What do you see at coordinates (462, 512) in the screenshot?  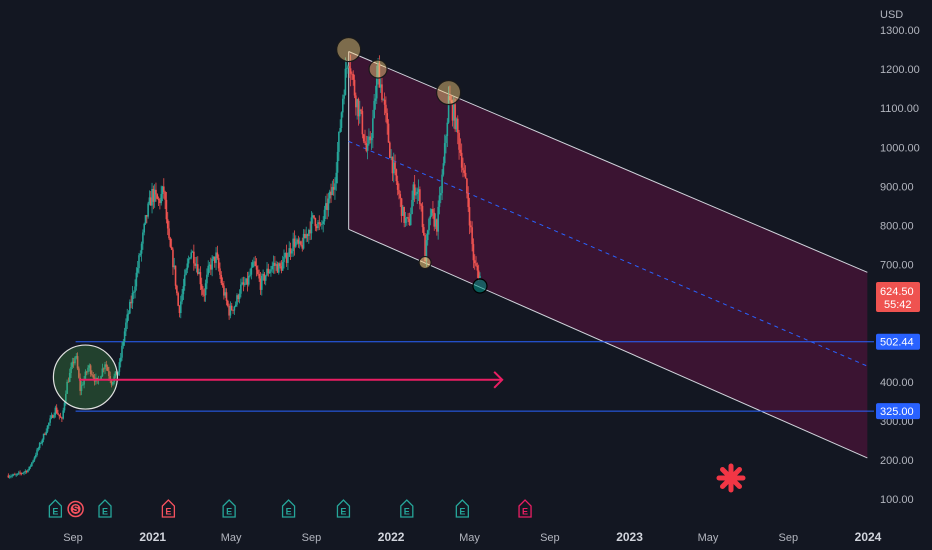 I see `event-letter: E` at bounding box center [462, 512].